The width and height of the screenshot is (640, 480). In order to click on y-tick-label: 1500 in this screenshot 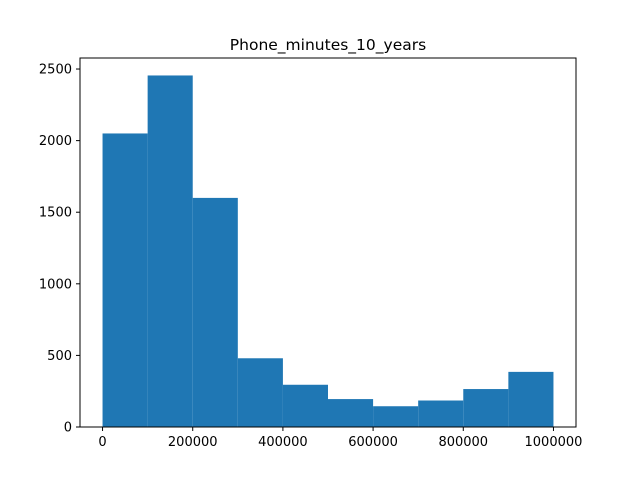, I will do `click(55, 213)`.